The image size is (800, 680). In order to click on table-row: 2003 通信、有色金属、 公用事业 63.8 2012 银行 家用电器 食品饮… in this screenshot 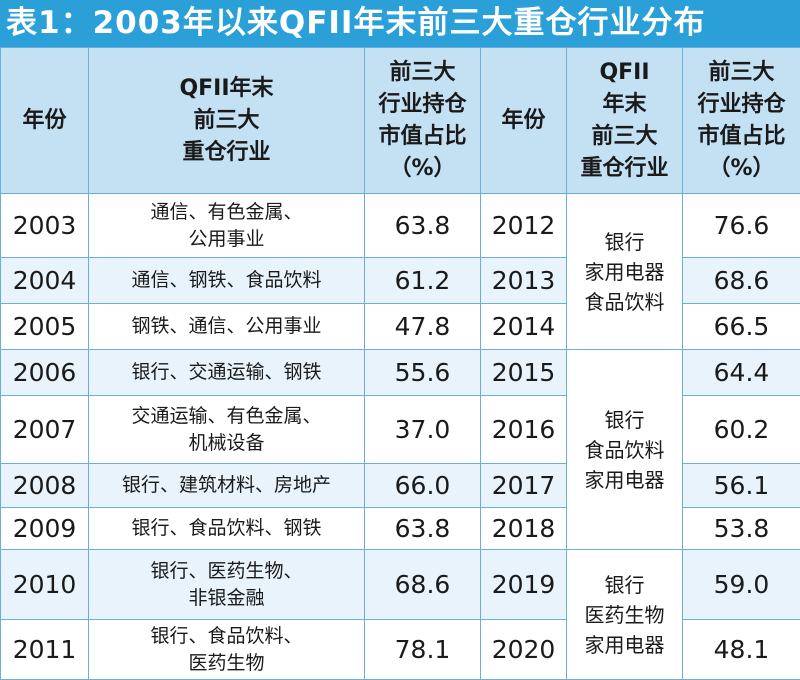, I will do `click(400, 226)`.